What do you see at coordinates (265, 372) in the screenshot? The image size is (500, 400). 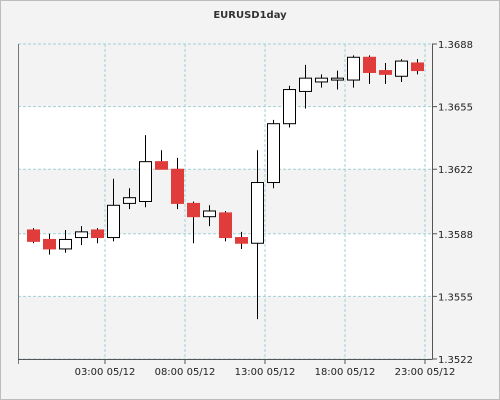 I see `x-tick-label: 13:00 05/12` at bounding box center [265, 372].